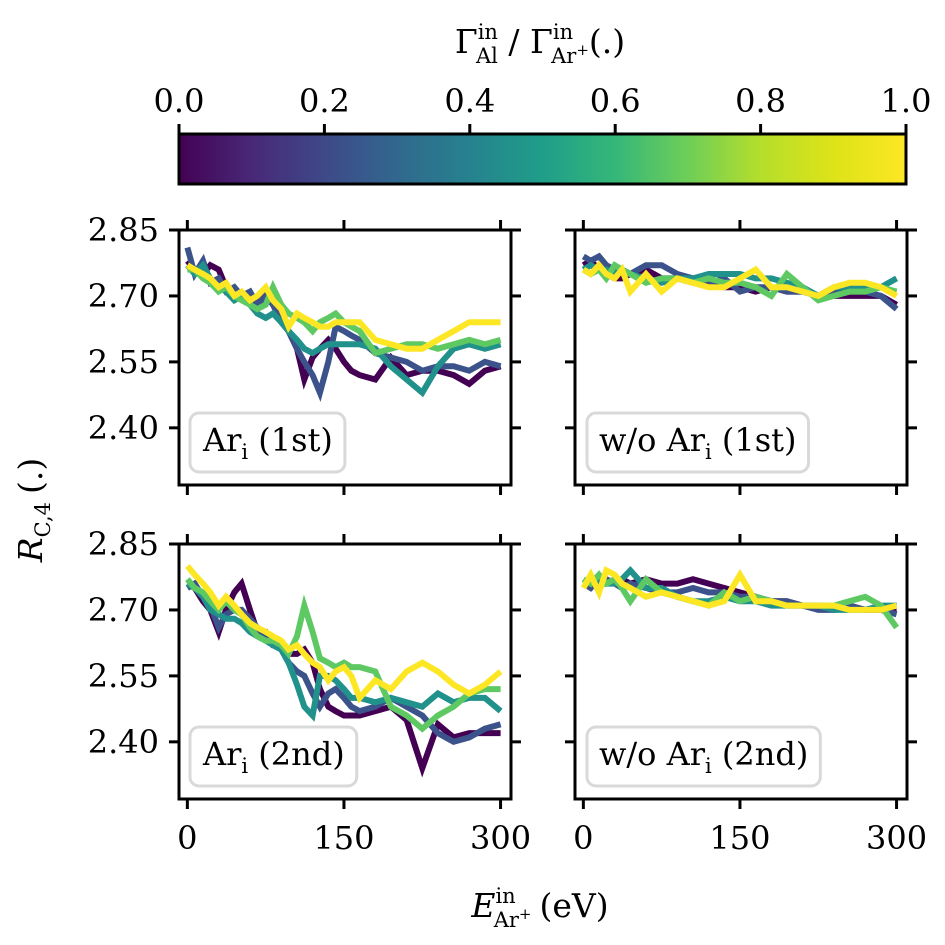  Describe the element at coordinates (563, 56) in the screenshot. I see `colorbar-title-sub2: Ar` at that location.